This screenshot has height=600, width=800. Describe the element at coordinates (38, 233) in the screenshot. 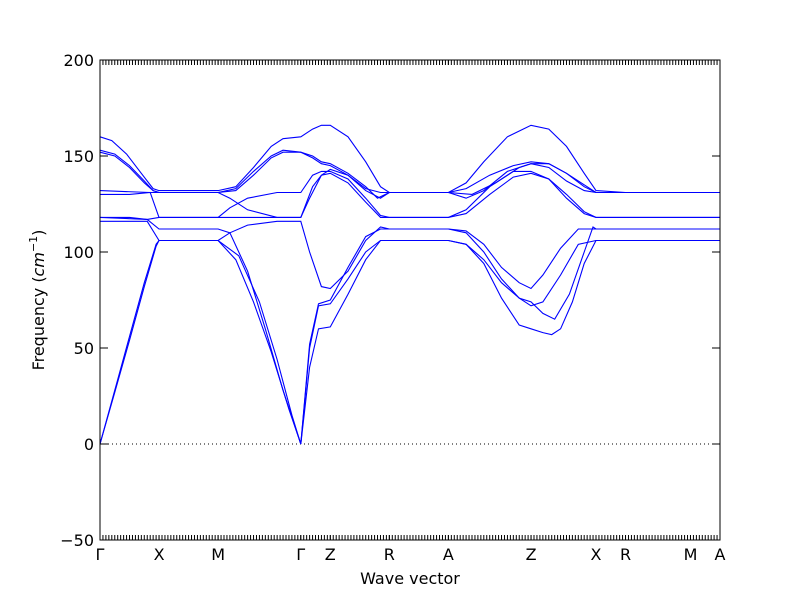

I see `y-axis-label-paren-close: )` at that location.